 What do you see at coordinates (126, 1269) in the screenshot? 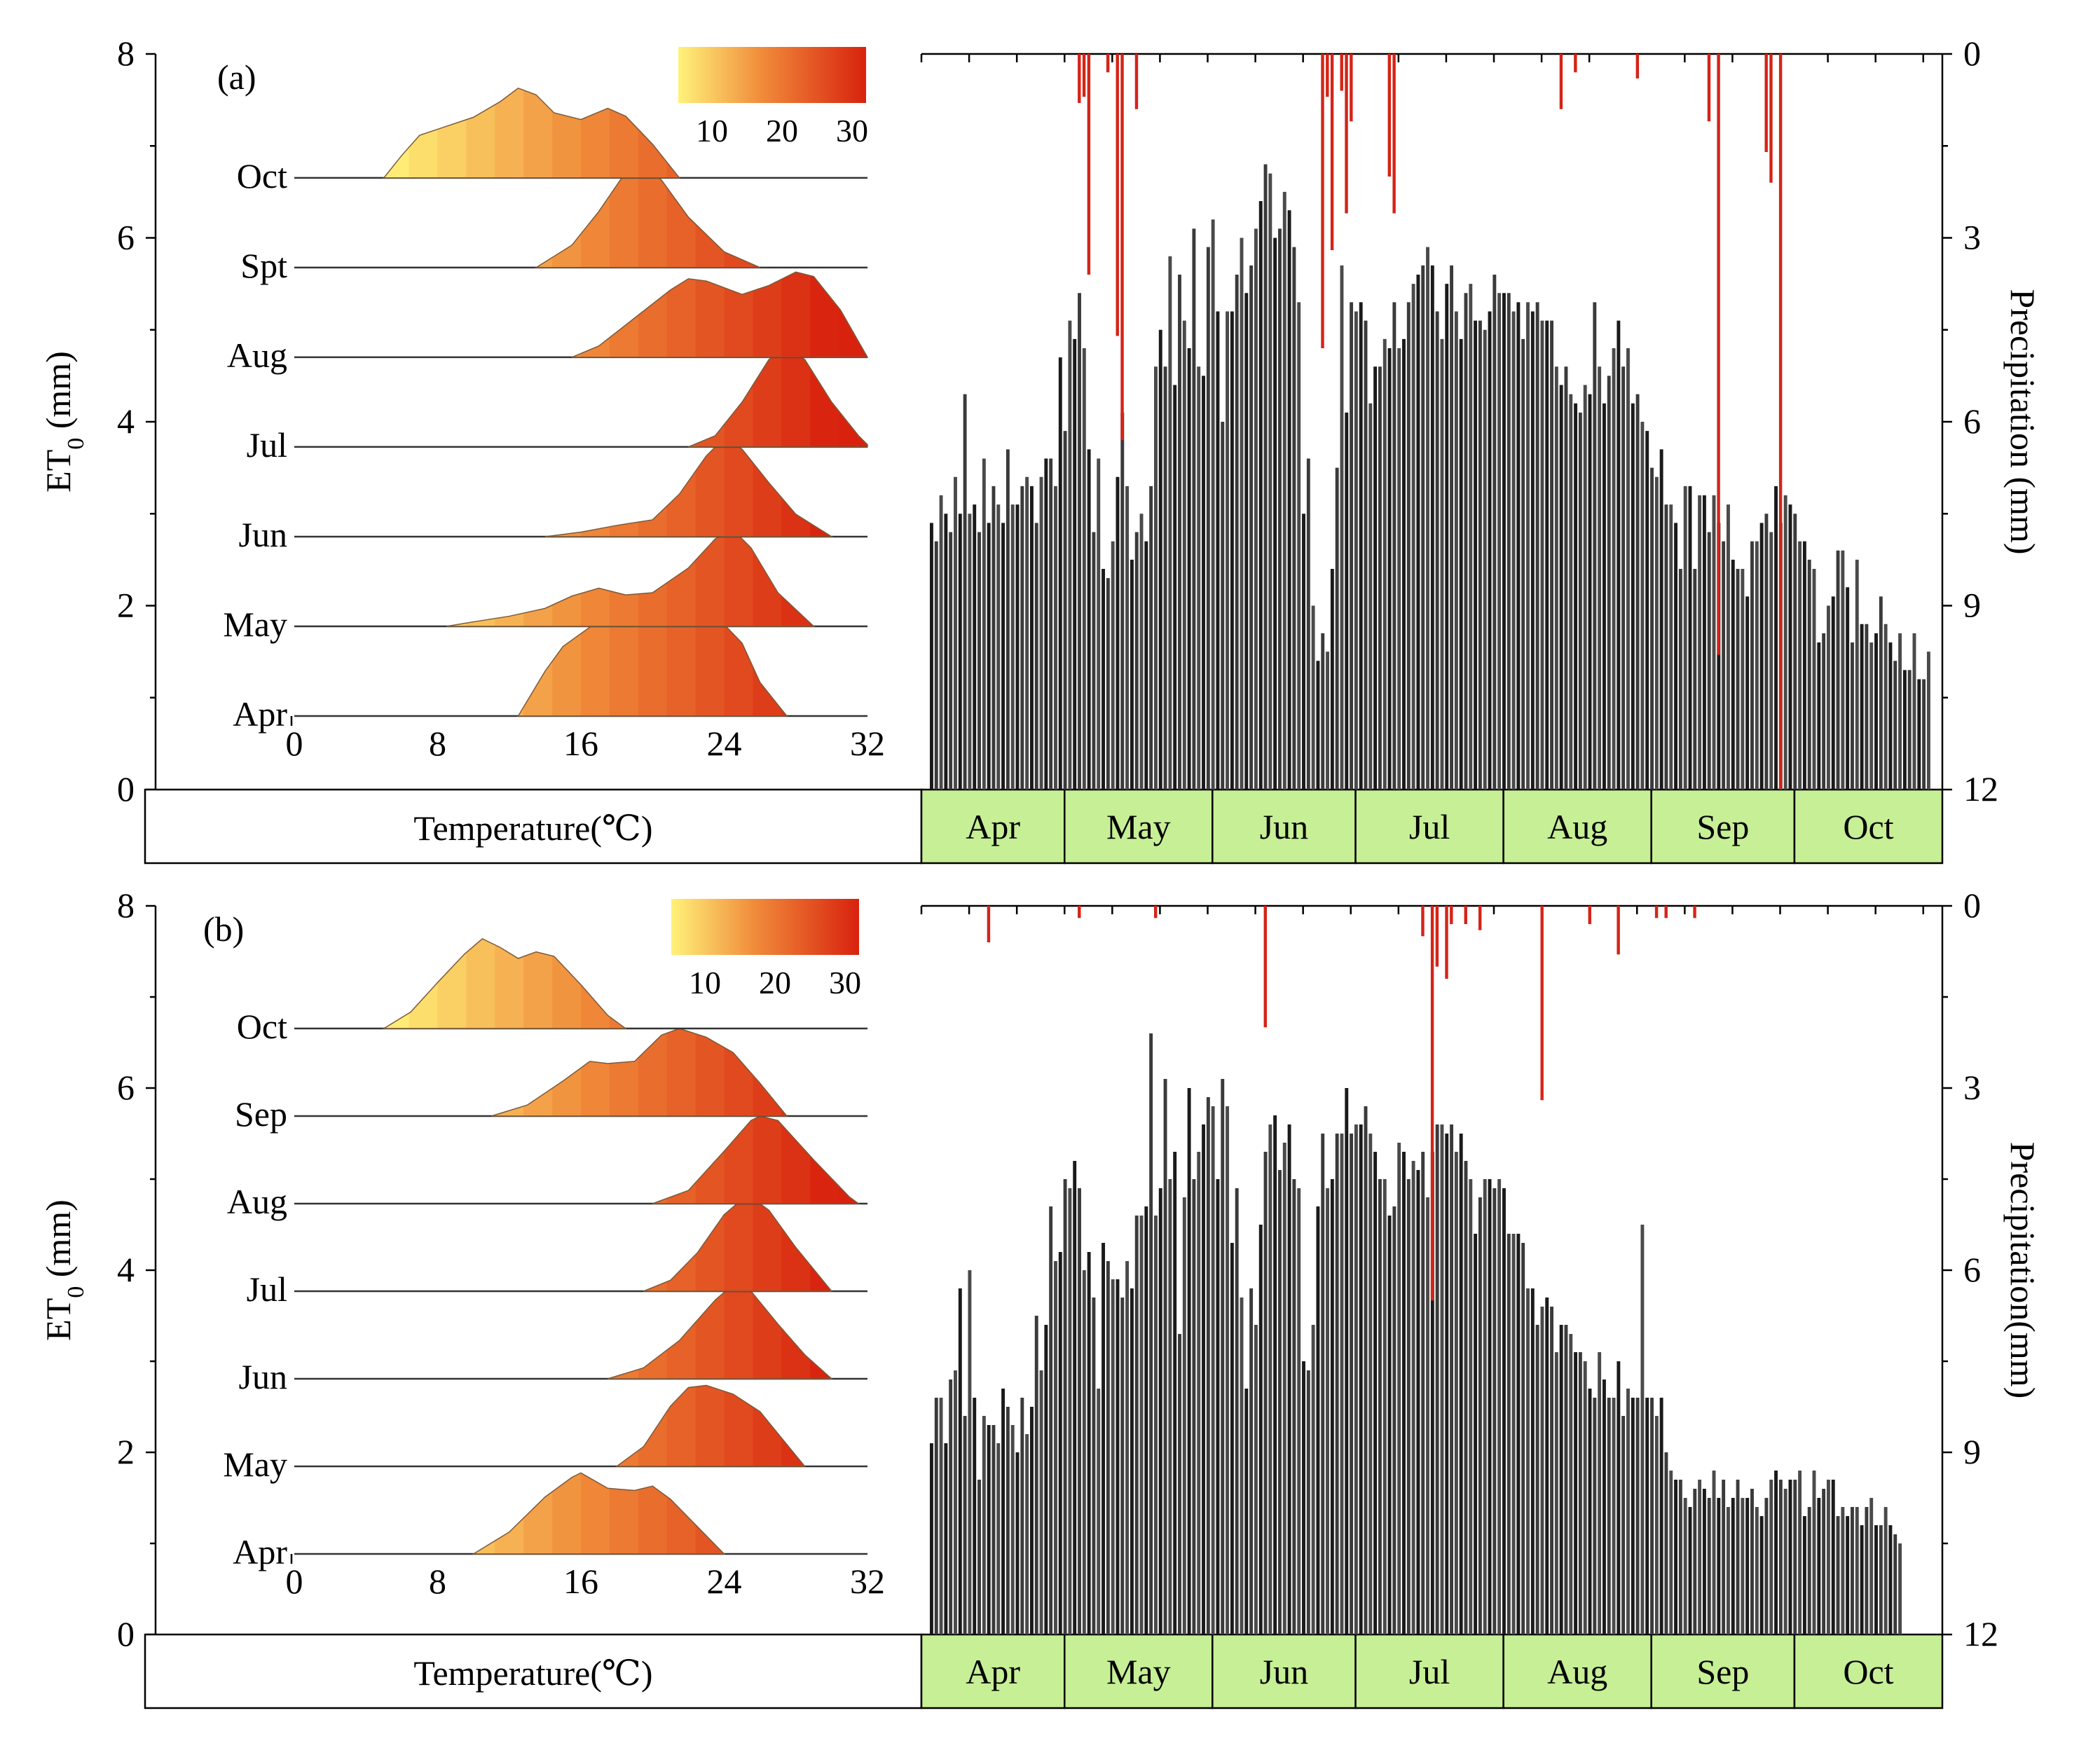
I see `et0-tick-label: 4` at bounding box center [126, 1269].